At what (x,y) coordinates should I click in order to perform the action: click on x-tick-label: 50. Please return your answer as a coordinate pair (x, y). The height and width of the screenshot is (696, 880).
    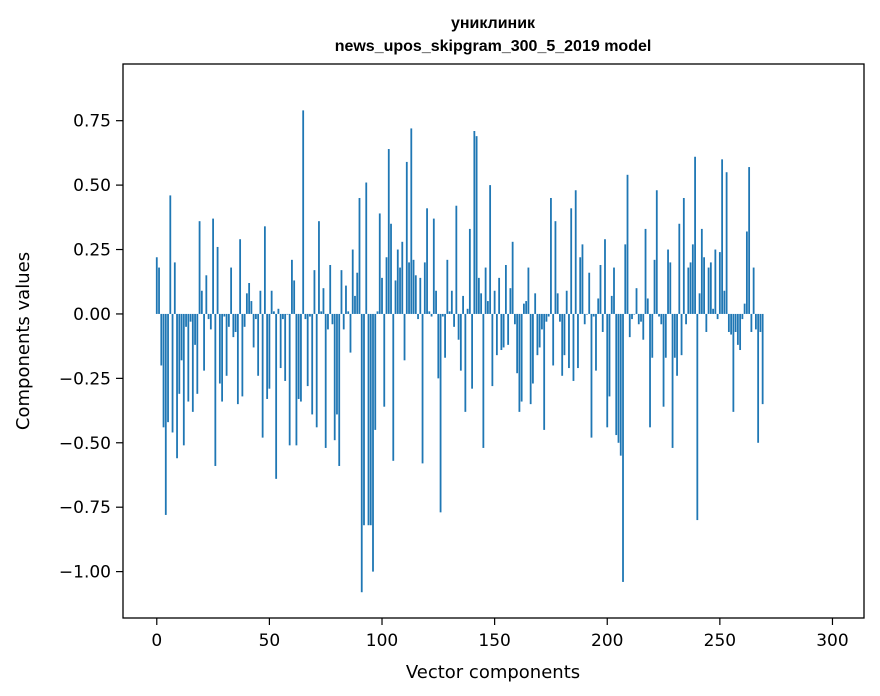
    Looking at the image, I should click on (270, 641).